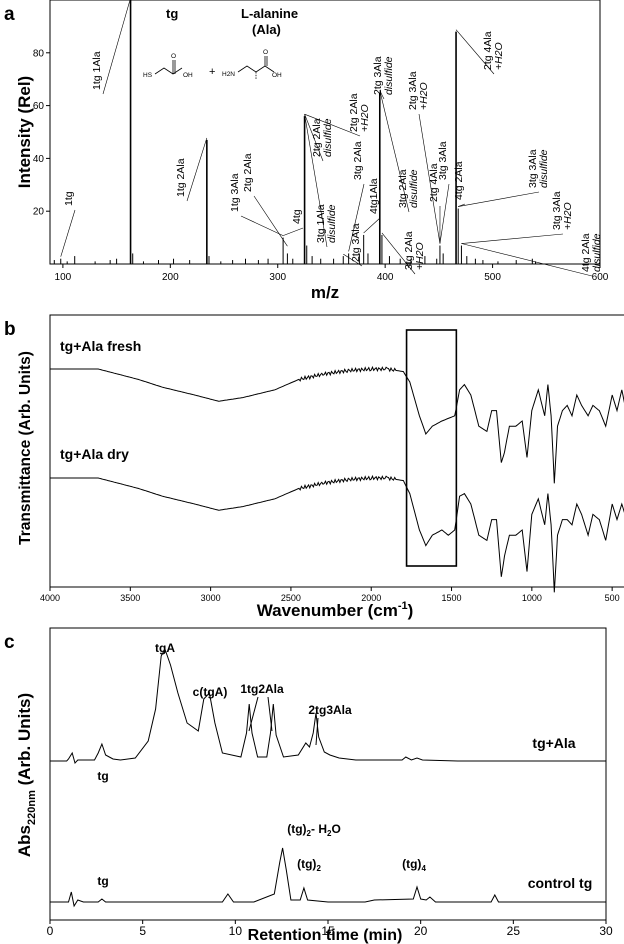 This screenshot has width=624, height=944. What do you see at coordinates (330, 595) in the screenshot?
I see `axis-ticks-b: 4000 3500 3000 2500 2000 1500 1000 500` at bounding box center [330, 595].